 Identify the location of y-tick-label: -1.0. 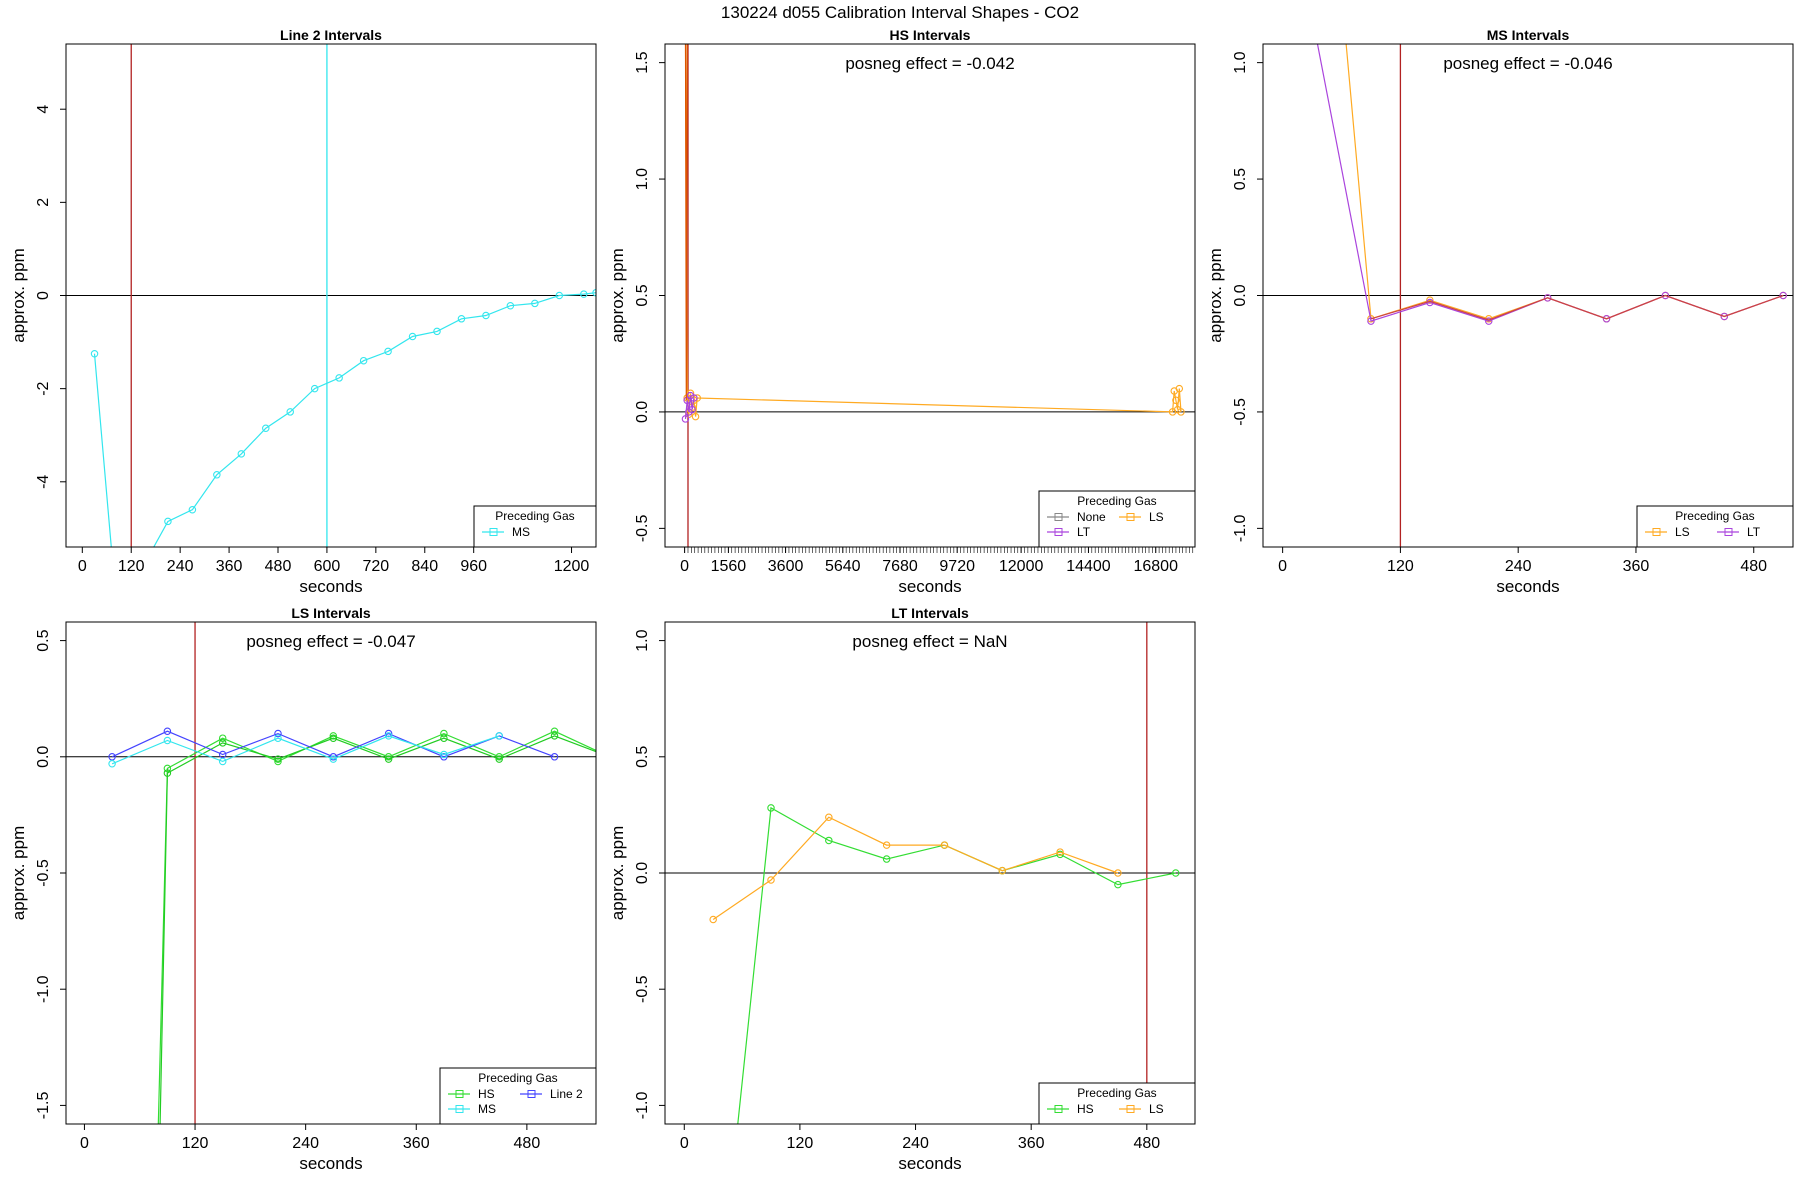
(43, 989).